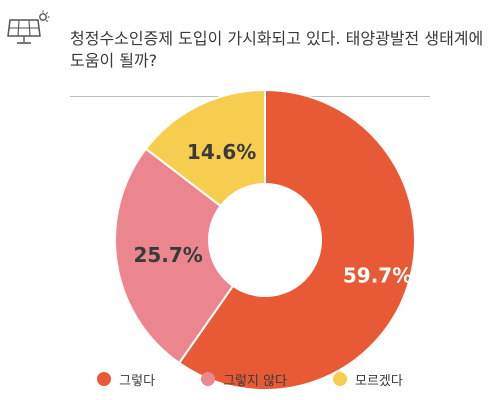  I want to click on chart-legend: 그렇다 그렇지 않다 모르겠다, so click(250, 379).